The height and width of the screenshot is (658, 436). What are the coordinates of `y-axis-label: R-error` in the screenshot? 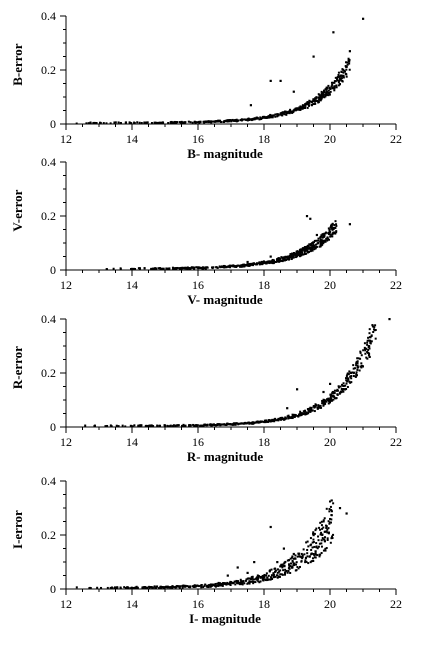 It's located at (17, 367).